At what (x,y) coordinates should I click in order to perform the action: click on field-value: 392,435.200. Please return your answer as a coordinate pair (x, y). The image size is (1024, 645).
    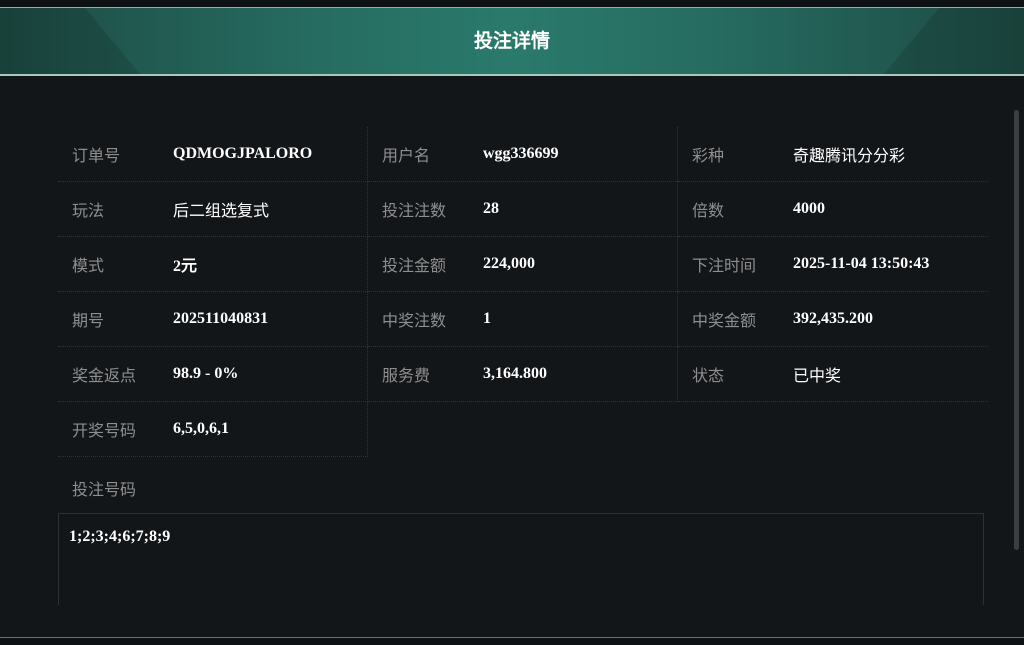
    Looking at the image, I should click on (833, 318).